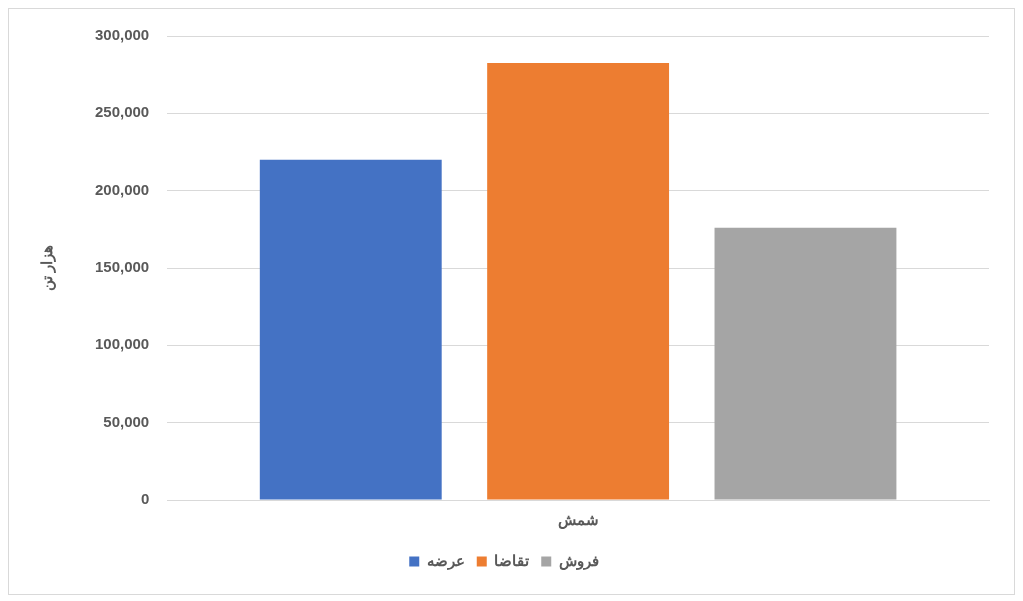 The height and width of the screenshot is (601, 1023). What do you see at coordinates (122, 344) in the screenshot?
I see `y-tick-label: 100,000` at bounding box center [122, 344].